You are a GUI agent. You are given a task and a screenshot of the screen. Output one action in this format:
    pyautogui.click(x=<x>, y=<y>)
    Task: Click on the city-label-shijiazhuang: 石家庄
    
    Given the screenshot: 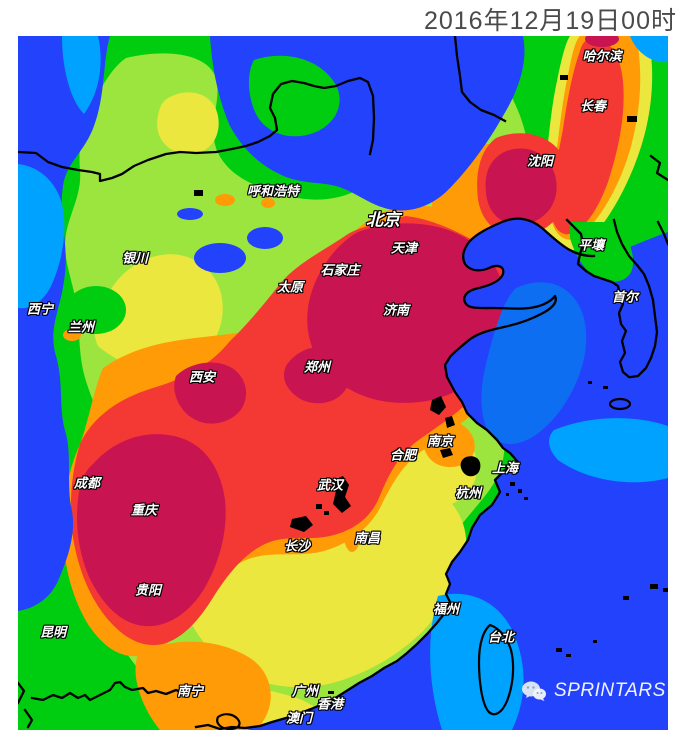 What is the action you would take?
    pyautogui.click(x=340, y=270)
    